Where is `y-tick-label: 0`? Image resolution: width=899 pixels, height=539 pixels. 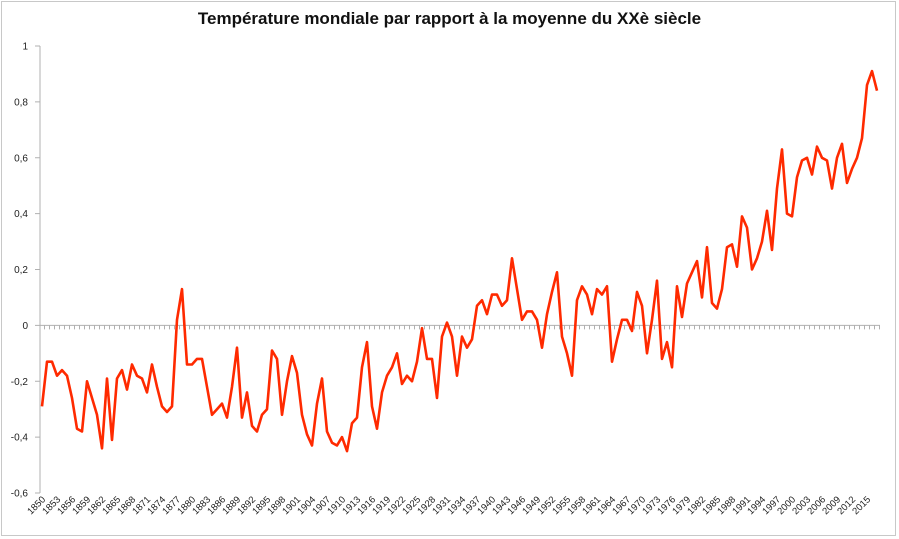 y-tick-label: 0 is located at coordinates (25, 326).